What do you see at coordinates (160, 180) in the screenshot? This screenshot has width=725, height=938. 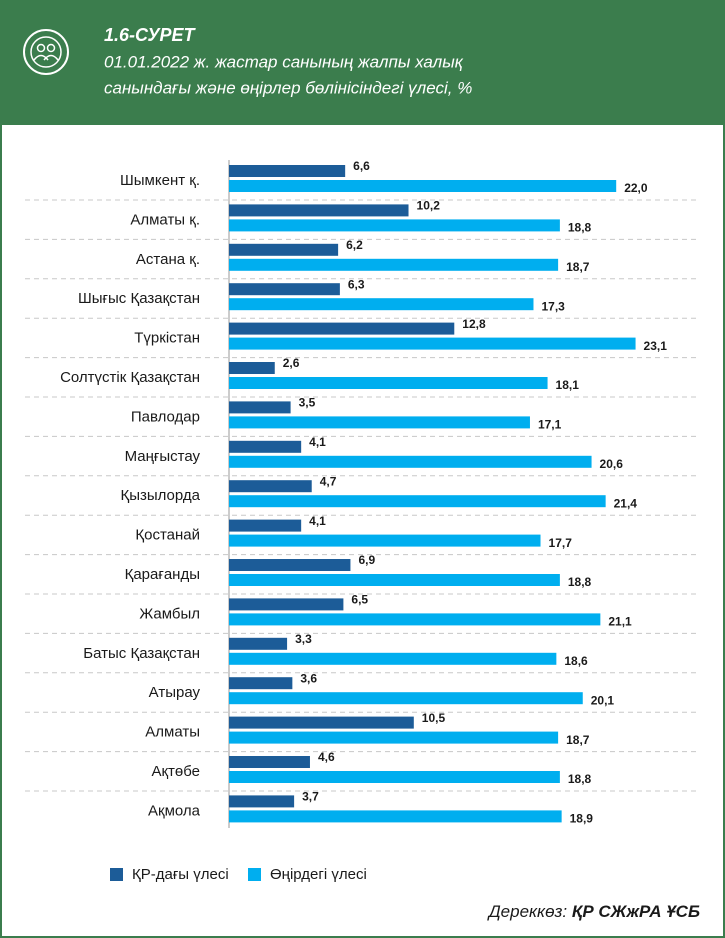 I see `category-label: Шымкент қ.` at bounding box center [160, 180].